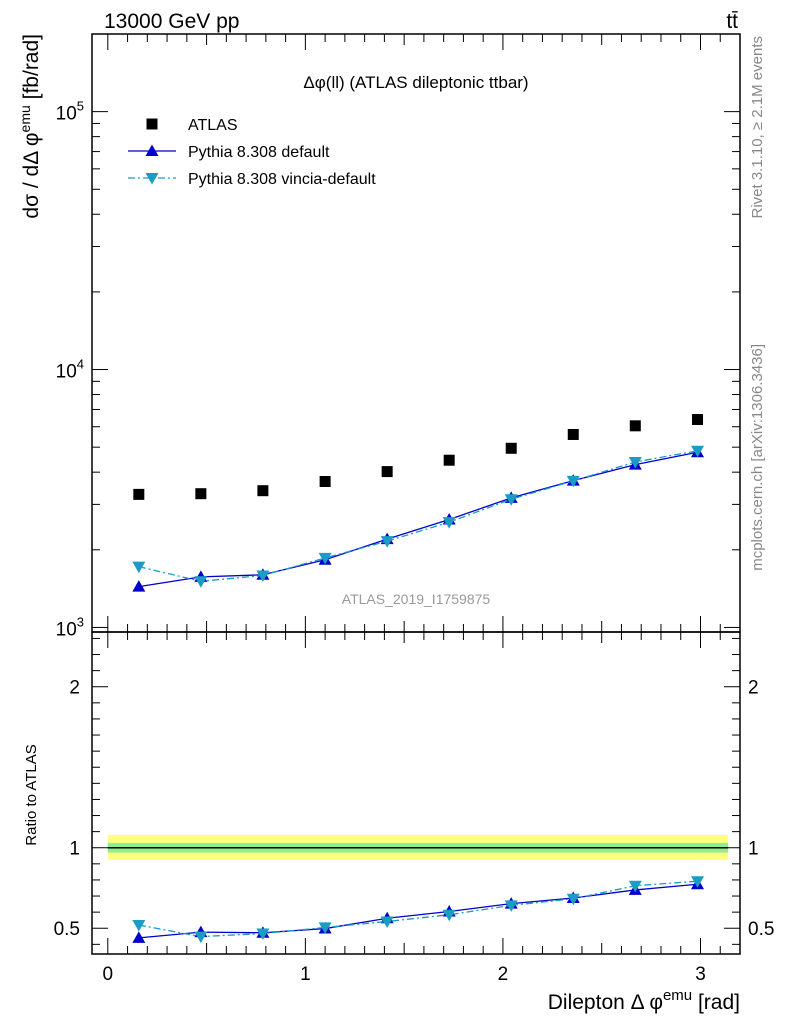  What do you see at coordinates (415, 82) in the screenshot?
I see `plot-title: Δφ(ll) (ATLAS dileptonic ttbar)` at bounding box center [415, 82].